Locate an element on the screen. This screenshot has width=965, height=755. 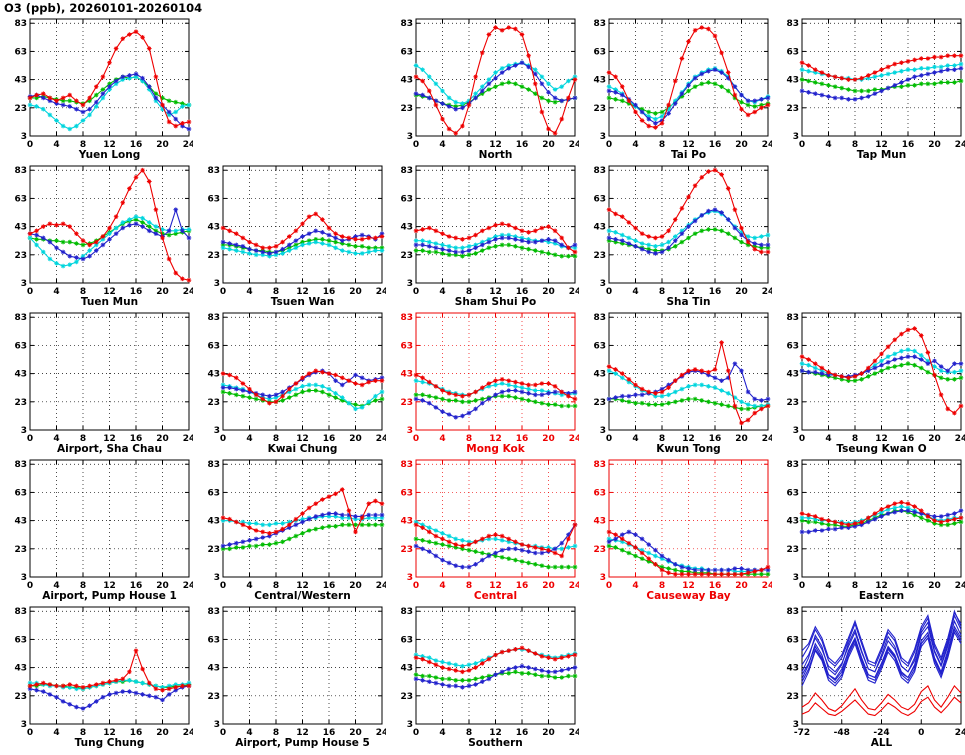
series-markers-blue is located at coordinates (688, 382).